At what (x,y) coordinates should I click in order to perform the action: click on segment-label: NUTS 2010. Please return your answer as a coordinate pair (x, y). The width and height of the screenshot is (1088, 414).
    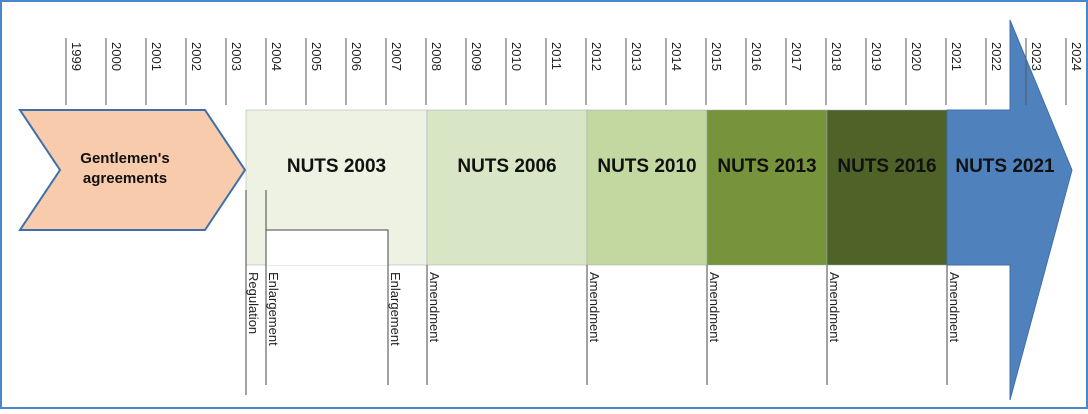
    Looking at the image, I should click on (646, 166).